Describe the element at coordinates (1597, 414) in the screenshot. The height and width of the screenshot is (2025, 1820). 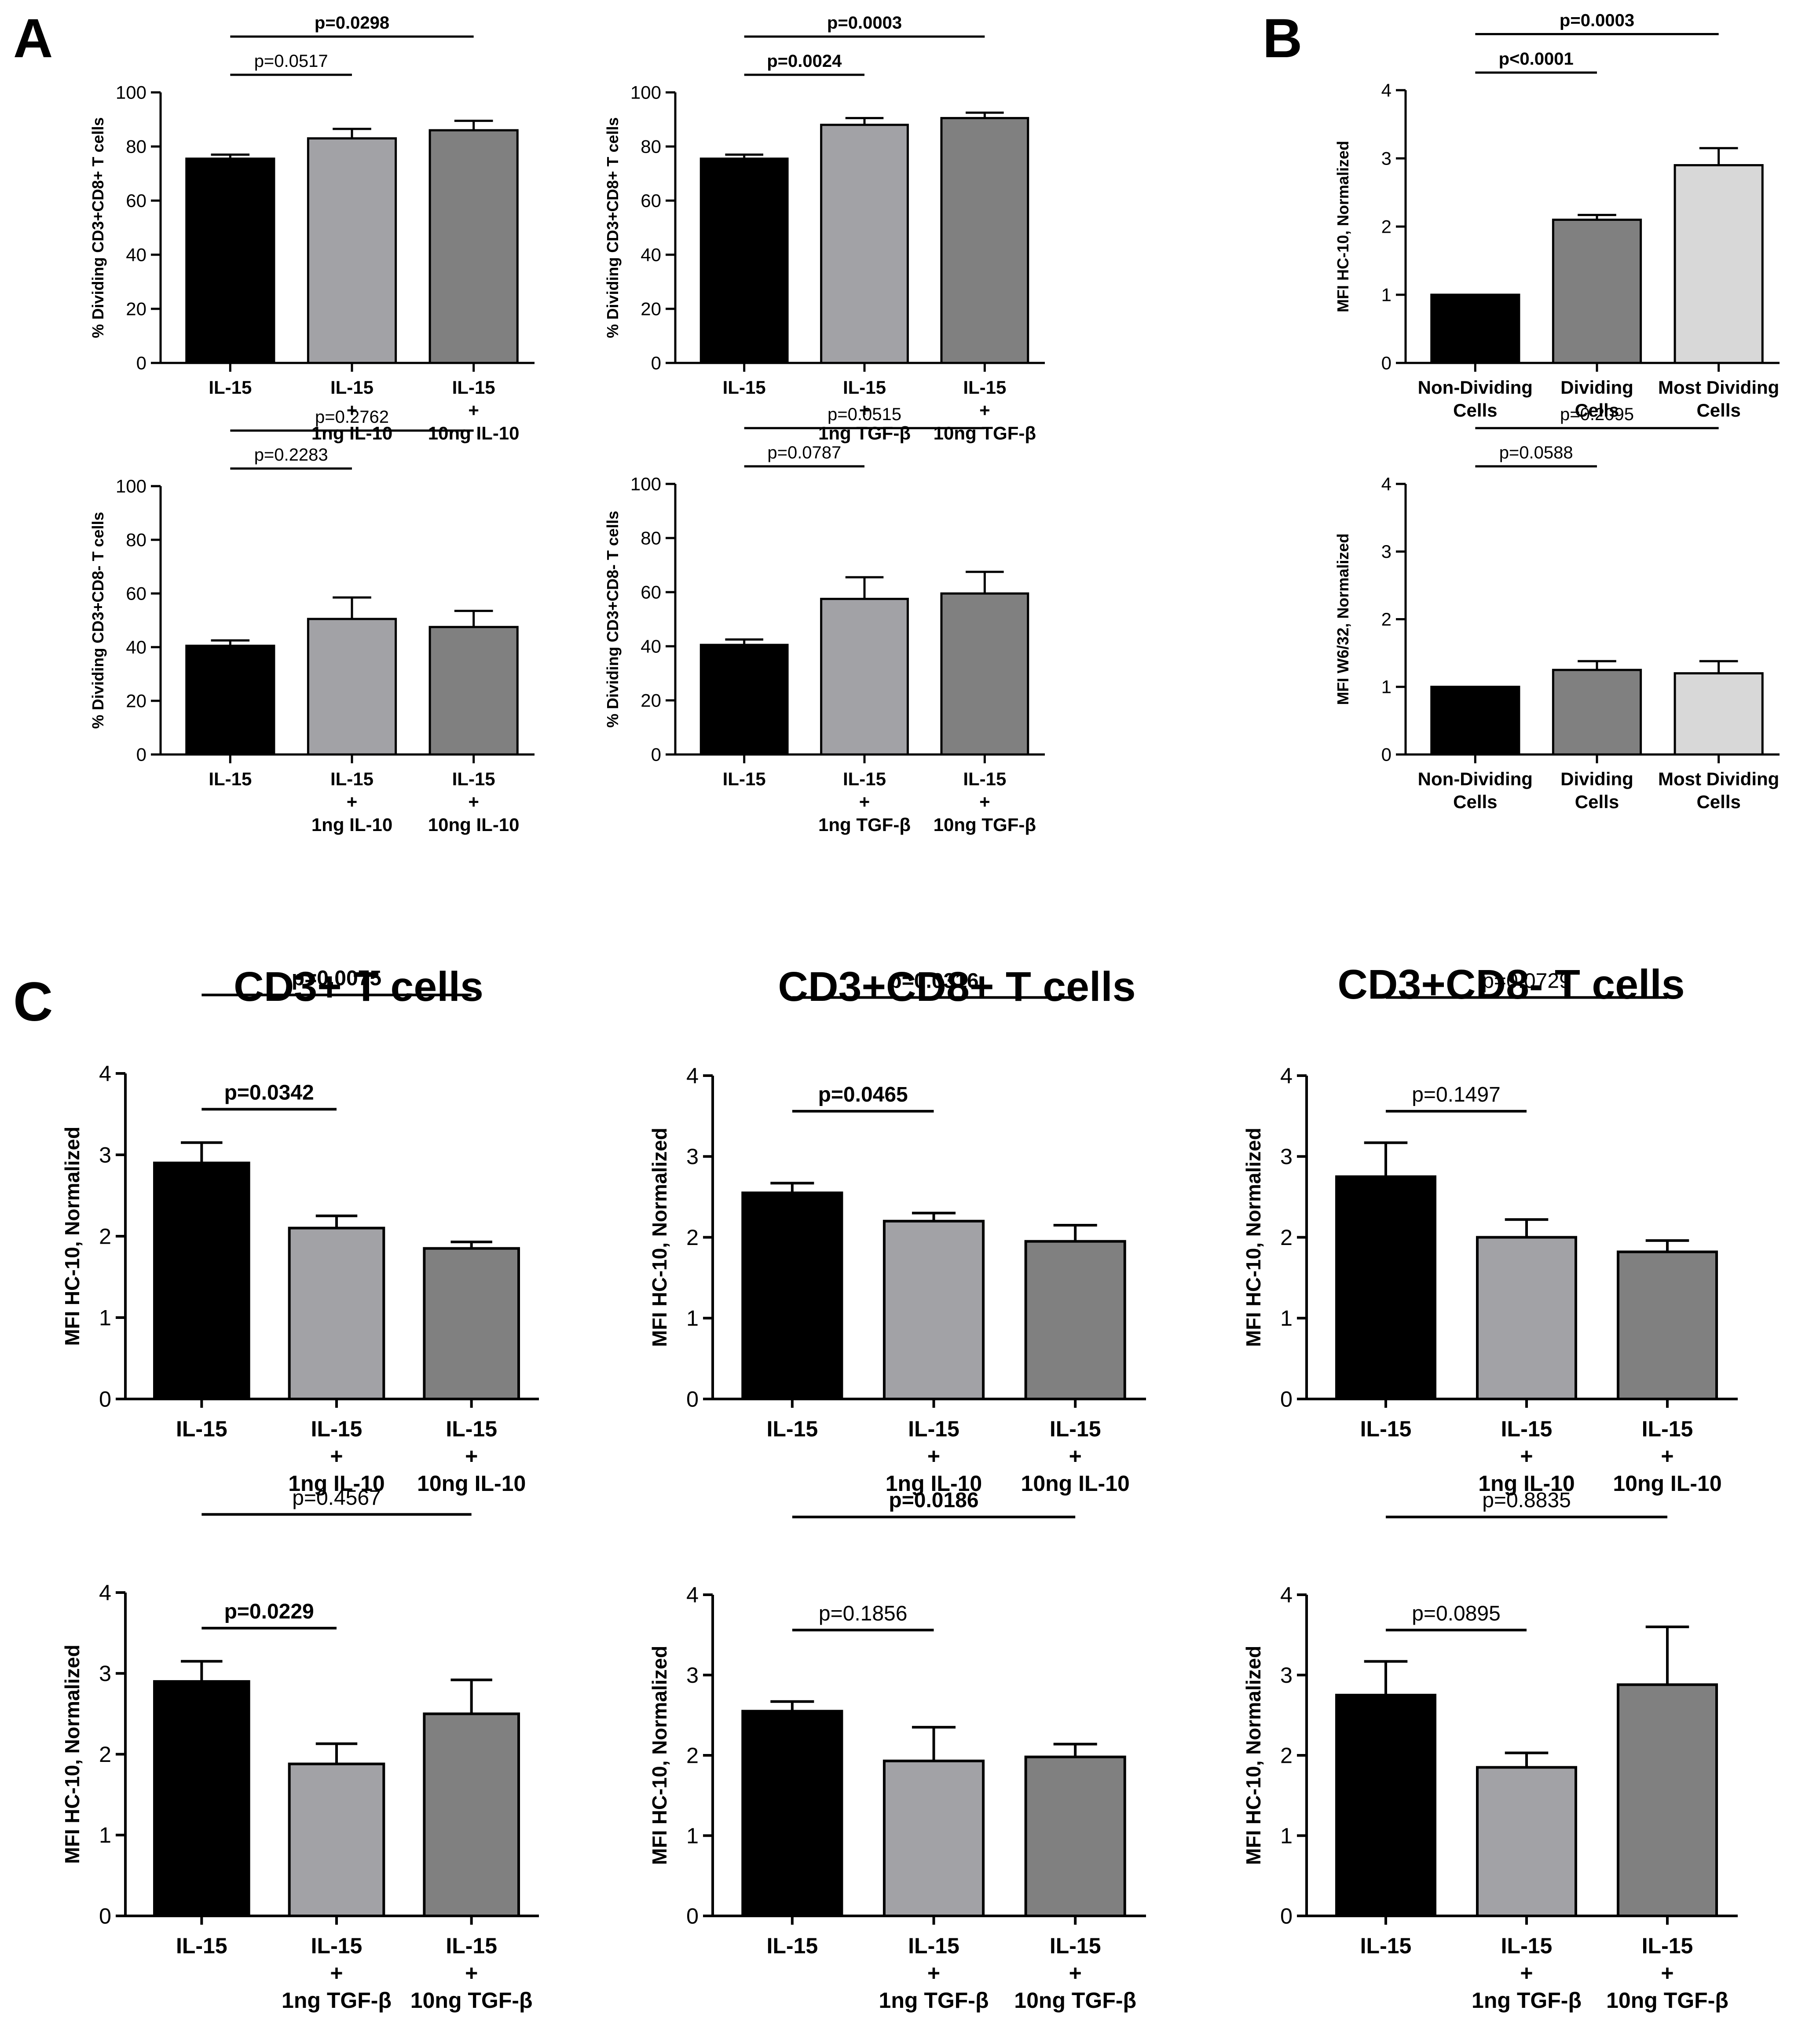
I see `p-value-label: p=0.2095` at that location.